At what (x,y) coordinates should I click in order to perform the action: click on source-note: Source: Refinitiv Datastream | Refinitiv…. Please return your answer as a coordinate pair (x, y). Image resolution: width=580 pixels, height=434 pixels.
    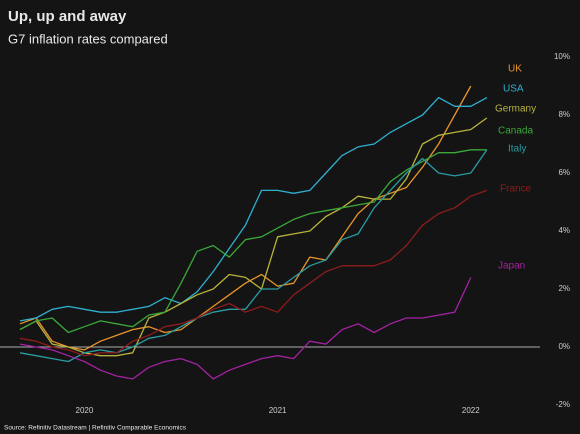
    Looking at the image, I should click on (95, 428).